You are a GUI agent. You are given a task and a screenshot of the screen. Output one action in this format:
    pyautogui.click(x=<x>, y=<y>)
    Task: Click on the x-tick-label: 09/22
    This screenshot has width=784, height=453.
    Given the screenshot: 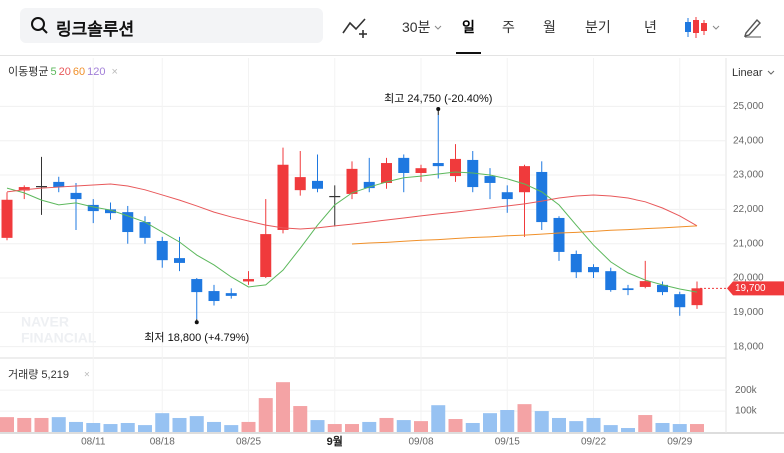 What is the action you would take?
    pyautogui.click(x=593, y=442)
    